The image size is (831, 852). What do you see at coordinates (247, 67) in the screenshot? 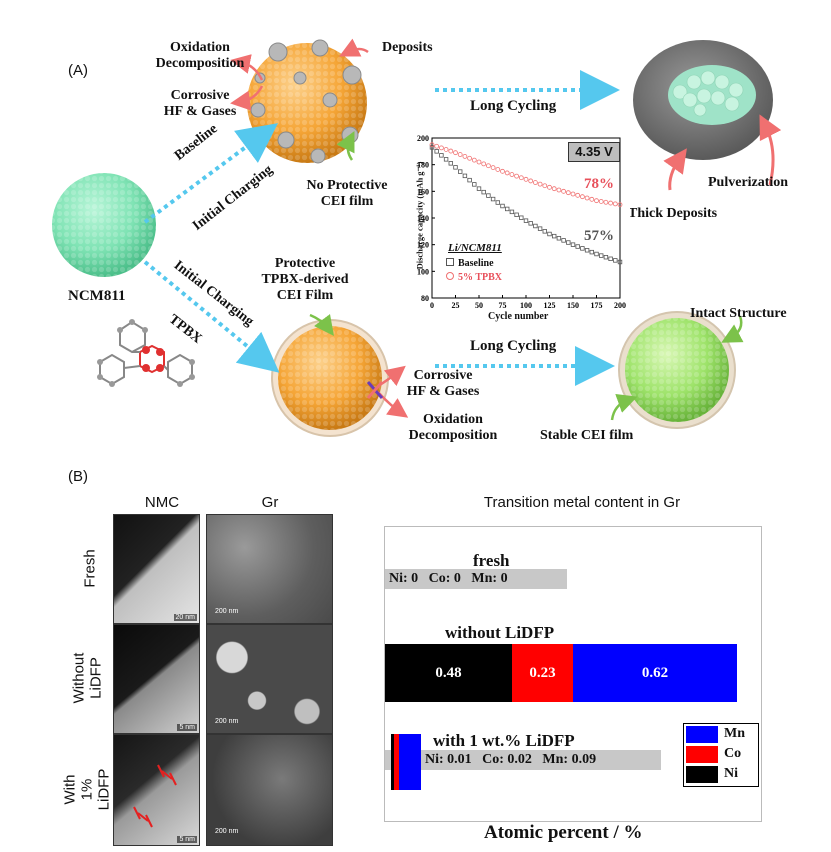
I see `arrow-oxidation-top` at bounding box center [247, 67].